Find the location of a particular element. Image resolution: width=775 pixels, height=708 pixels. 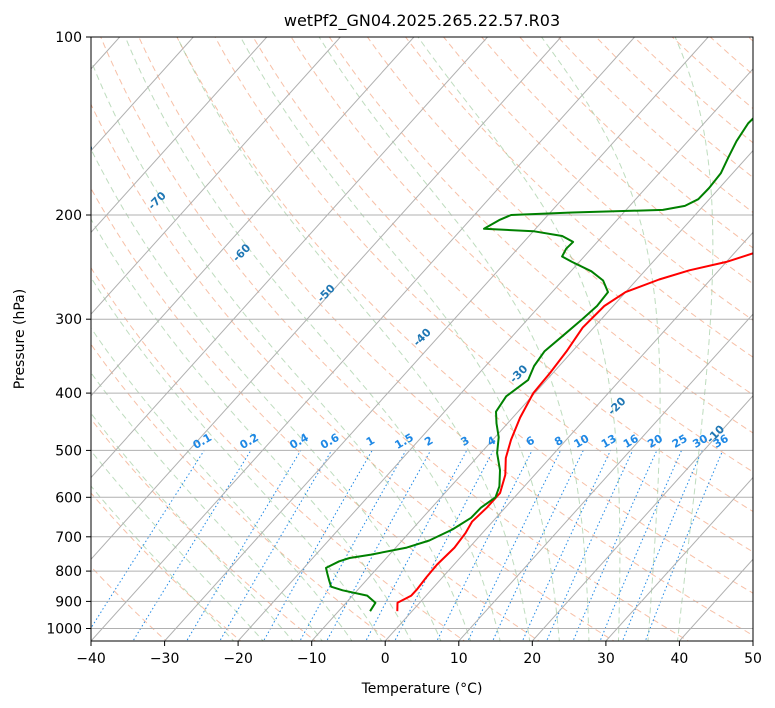

mixing-ratio-label: 2 is located at coordinates (428, 441).